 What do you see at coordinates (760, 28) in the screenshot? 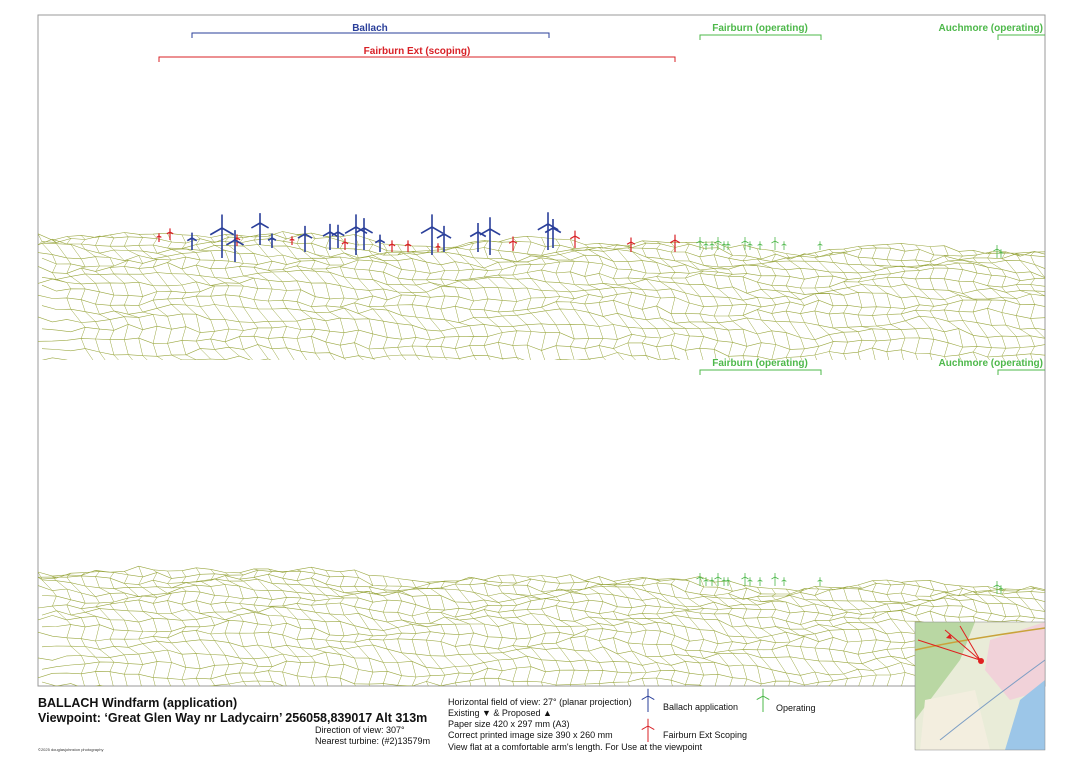
I see `label-fairburn: Fairburn (operating)` at bounding box center [760, 28].